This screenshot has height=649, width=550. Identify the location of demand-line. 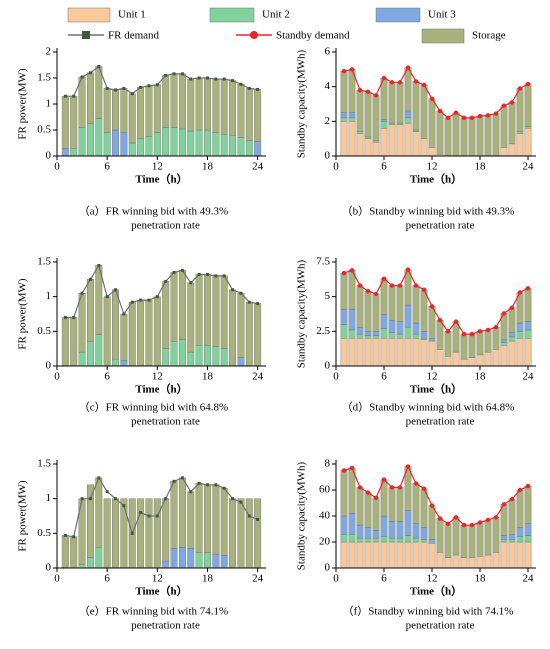
(161, 291).